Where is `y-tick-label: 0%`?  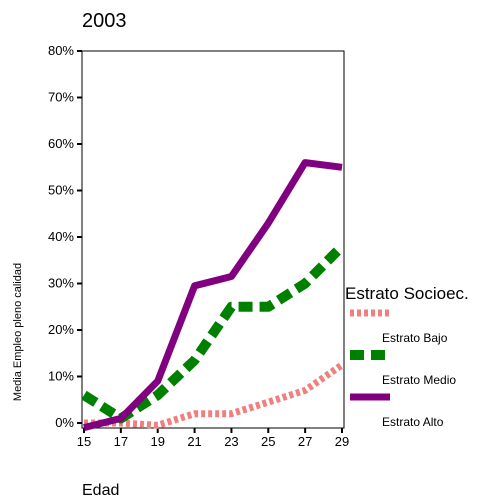 y-tick-label: 0% is located at coordinates (64, 422).